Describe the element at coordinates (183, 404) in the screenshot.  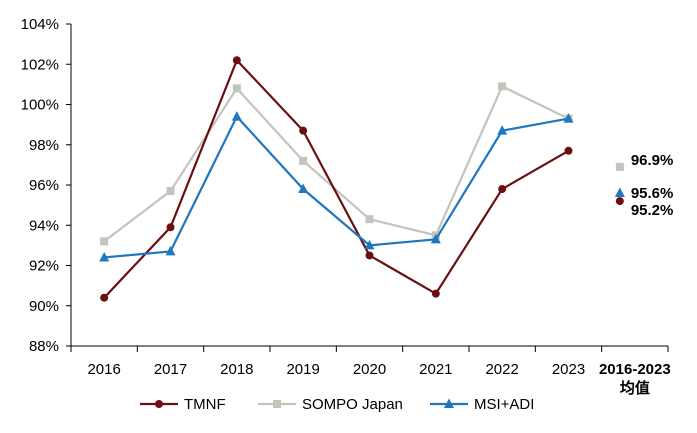
I see `legend-item: TMNF` at that location.